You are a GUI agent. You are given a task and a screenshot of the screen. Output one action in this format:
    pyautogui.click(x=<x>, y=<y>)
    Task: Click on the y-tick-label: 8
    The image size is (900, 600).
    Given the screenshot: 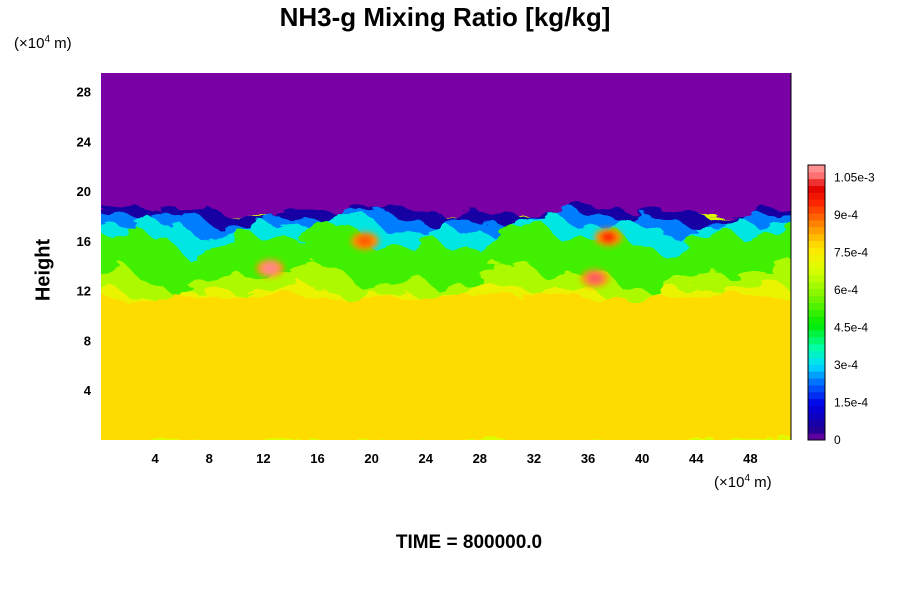 What is the action you would take?
    pyautogui.click(x=87, y=340)
    